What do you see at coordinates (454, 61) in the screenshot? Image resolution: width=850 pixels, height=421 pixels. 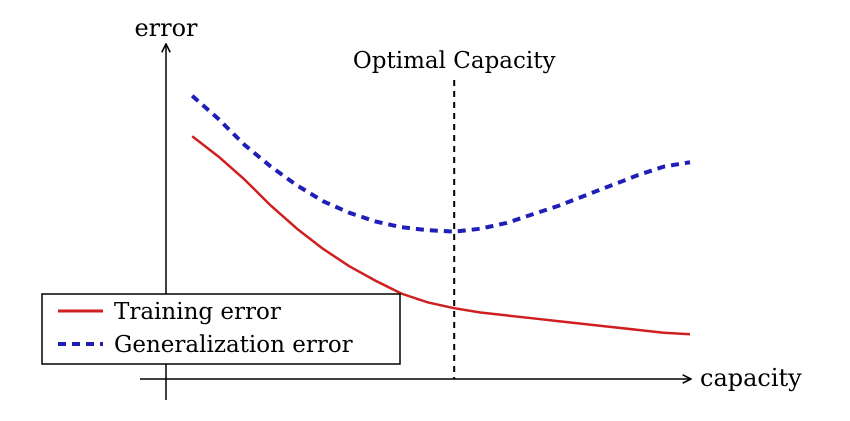 I see `optimal-capacity-label: Optimal Capacity` at bounding box center [454, 61].